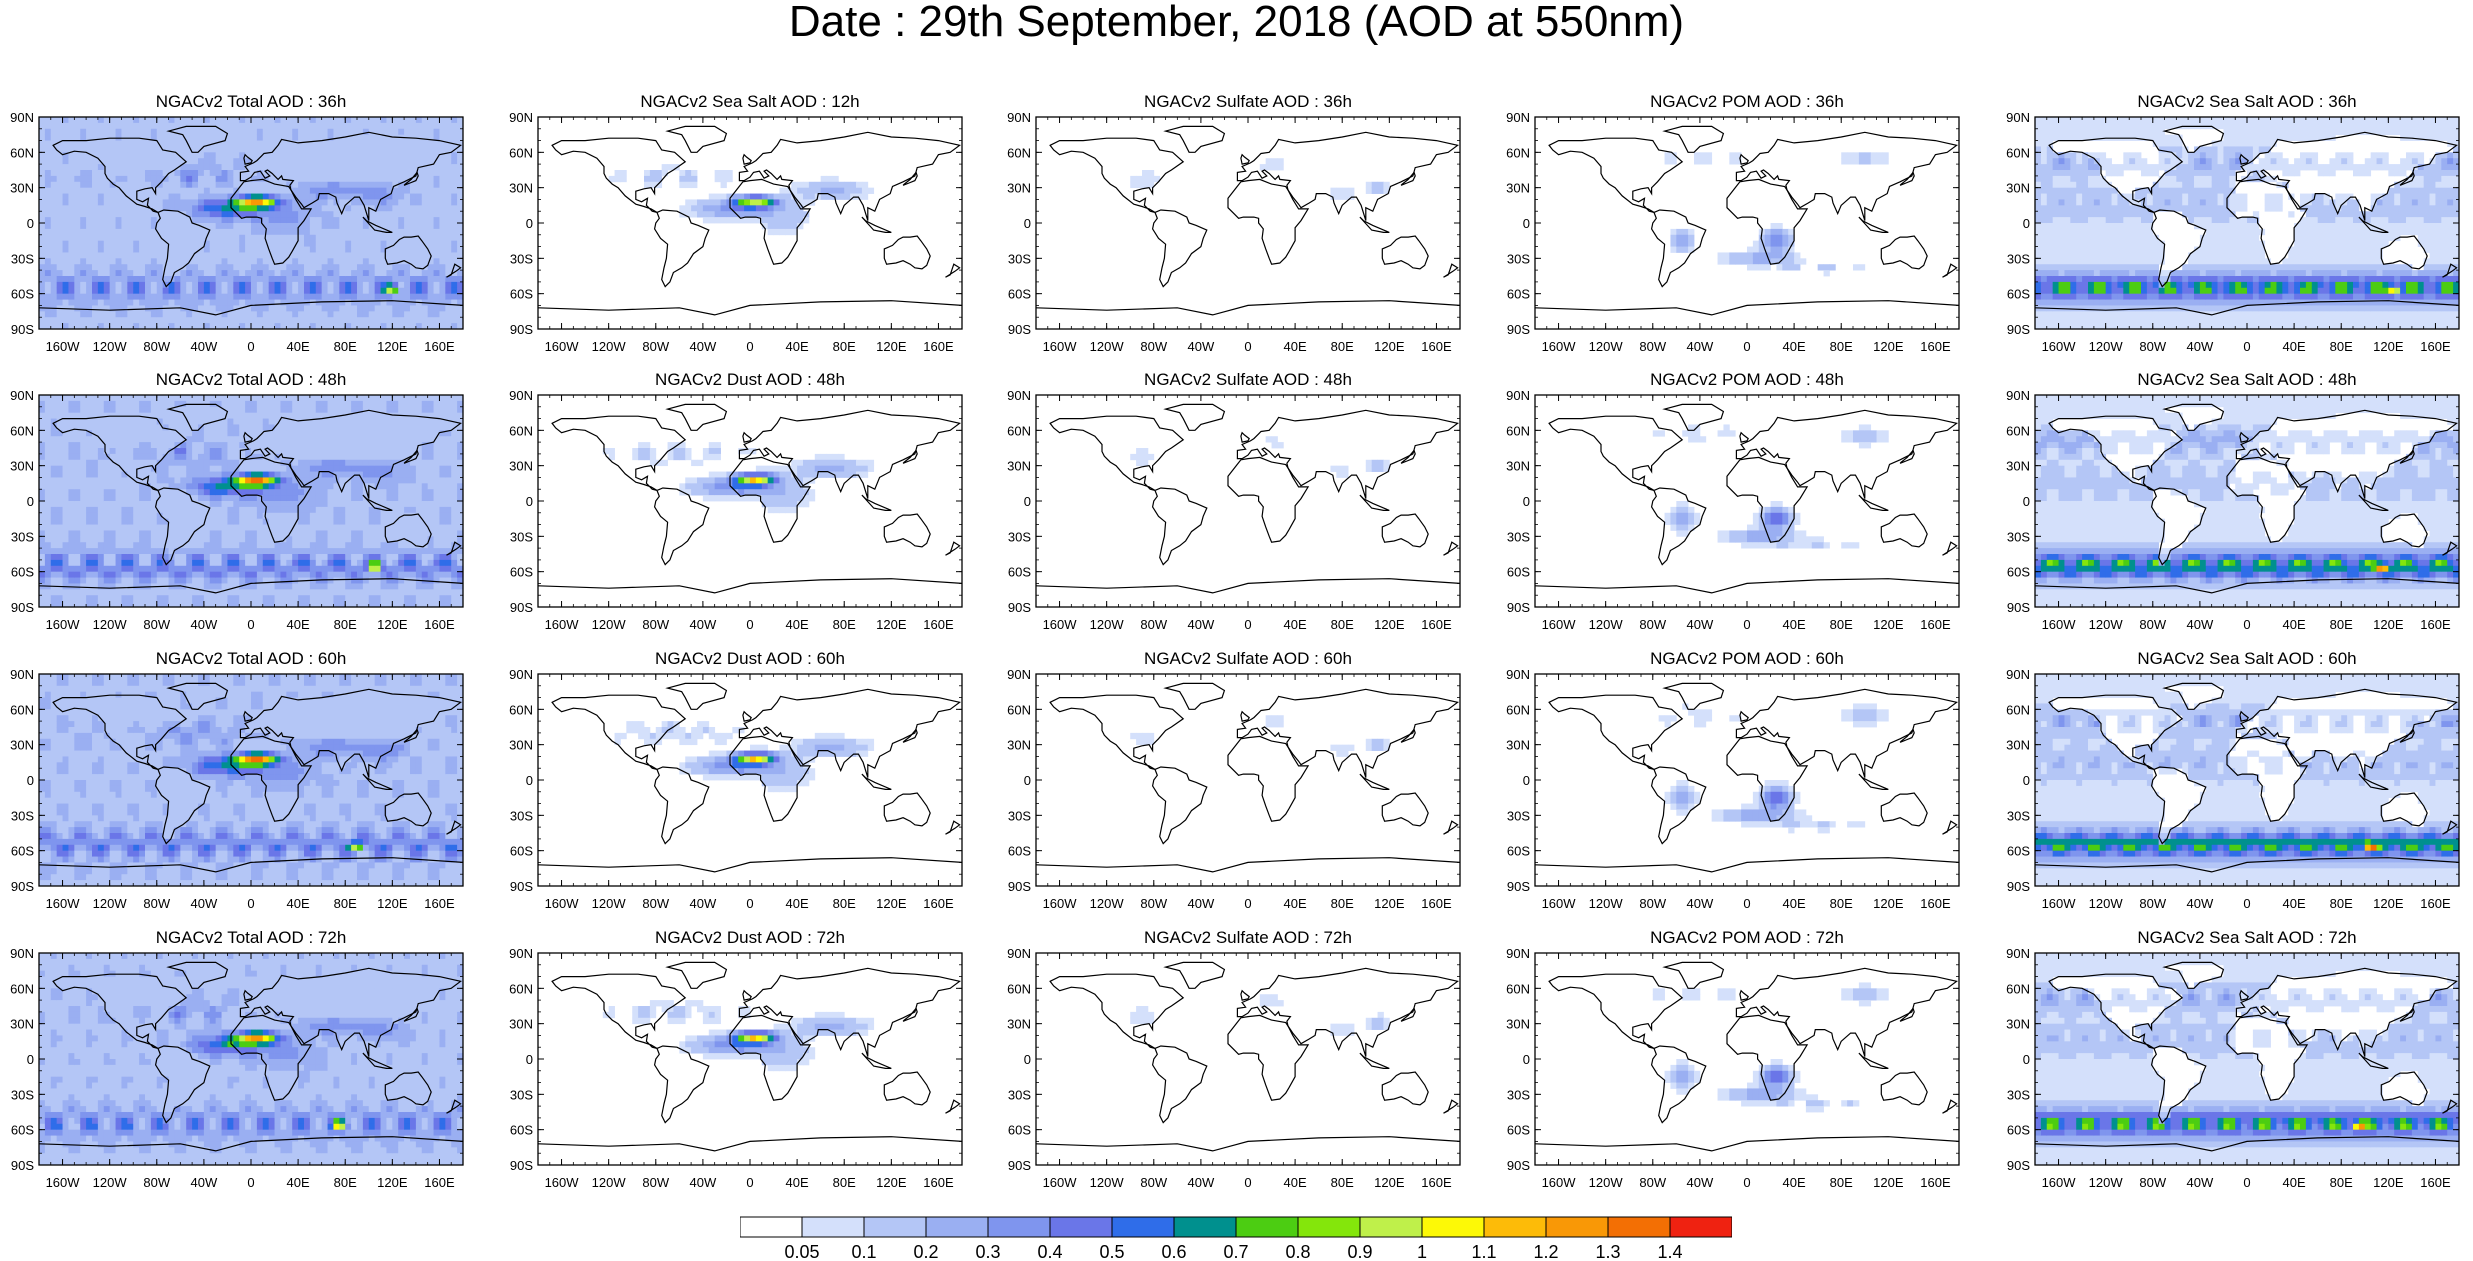  I want to click on panel-title: NGACv2 Total AOD : 36h, so click(251, 102).